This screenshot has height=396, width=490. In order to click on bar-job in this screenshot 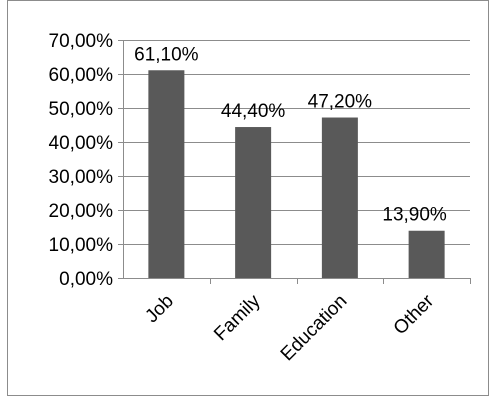, I will do `click(166, 174)`.